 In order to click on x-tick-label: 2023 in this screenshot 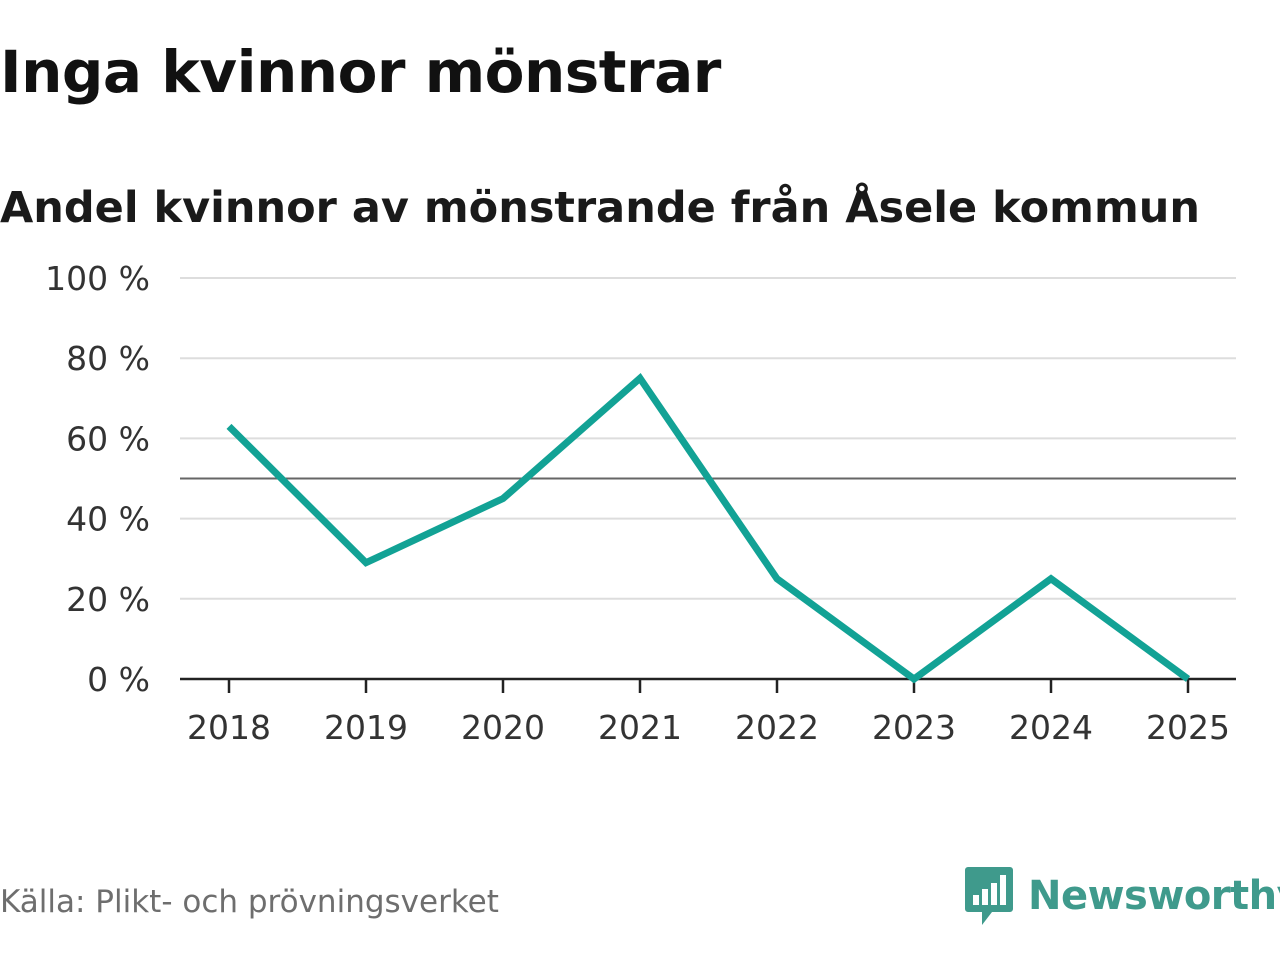, I will do `click(914, 727)`.